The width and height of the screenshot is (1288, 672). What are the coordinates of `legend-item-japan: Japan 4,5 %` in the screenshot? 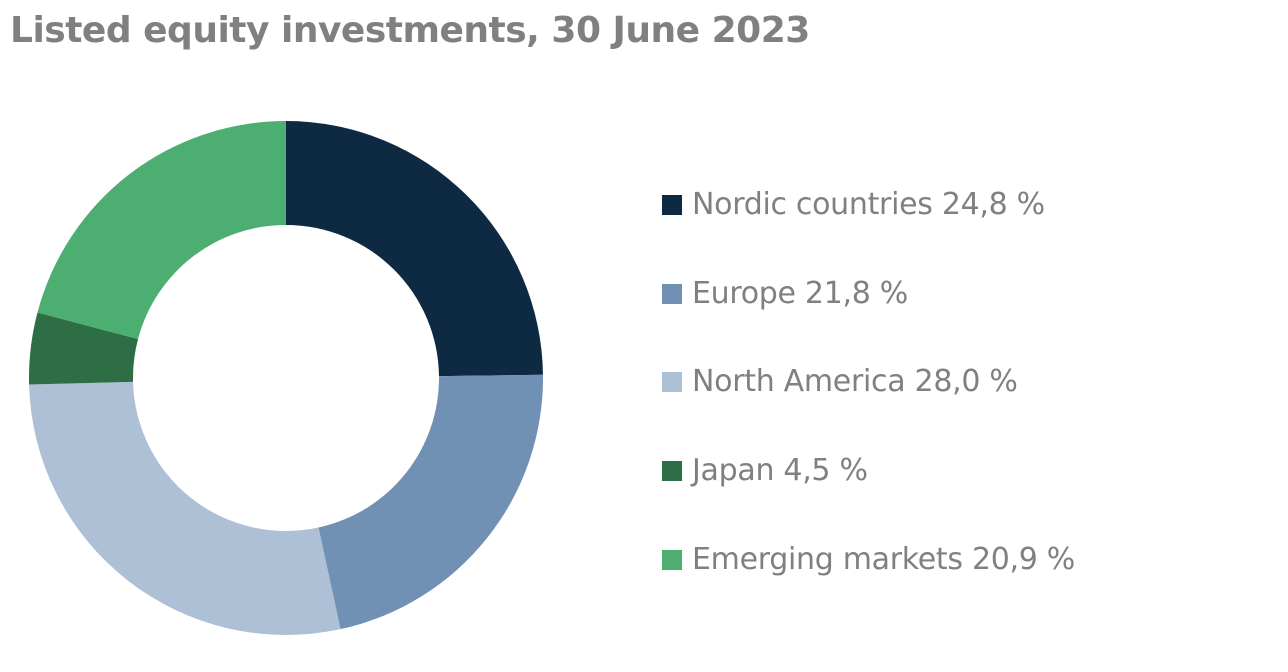 It's located at (765, 470).